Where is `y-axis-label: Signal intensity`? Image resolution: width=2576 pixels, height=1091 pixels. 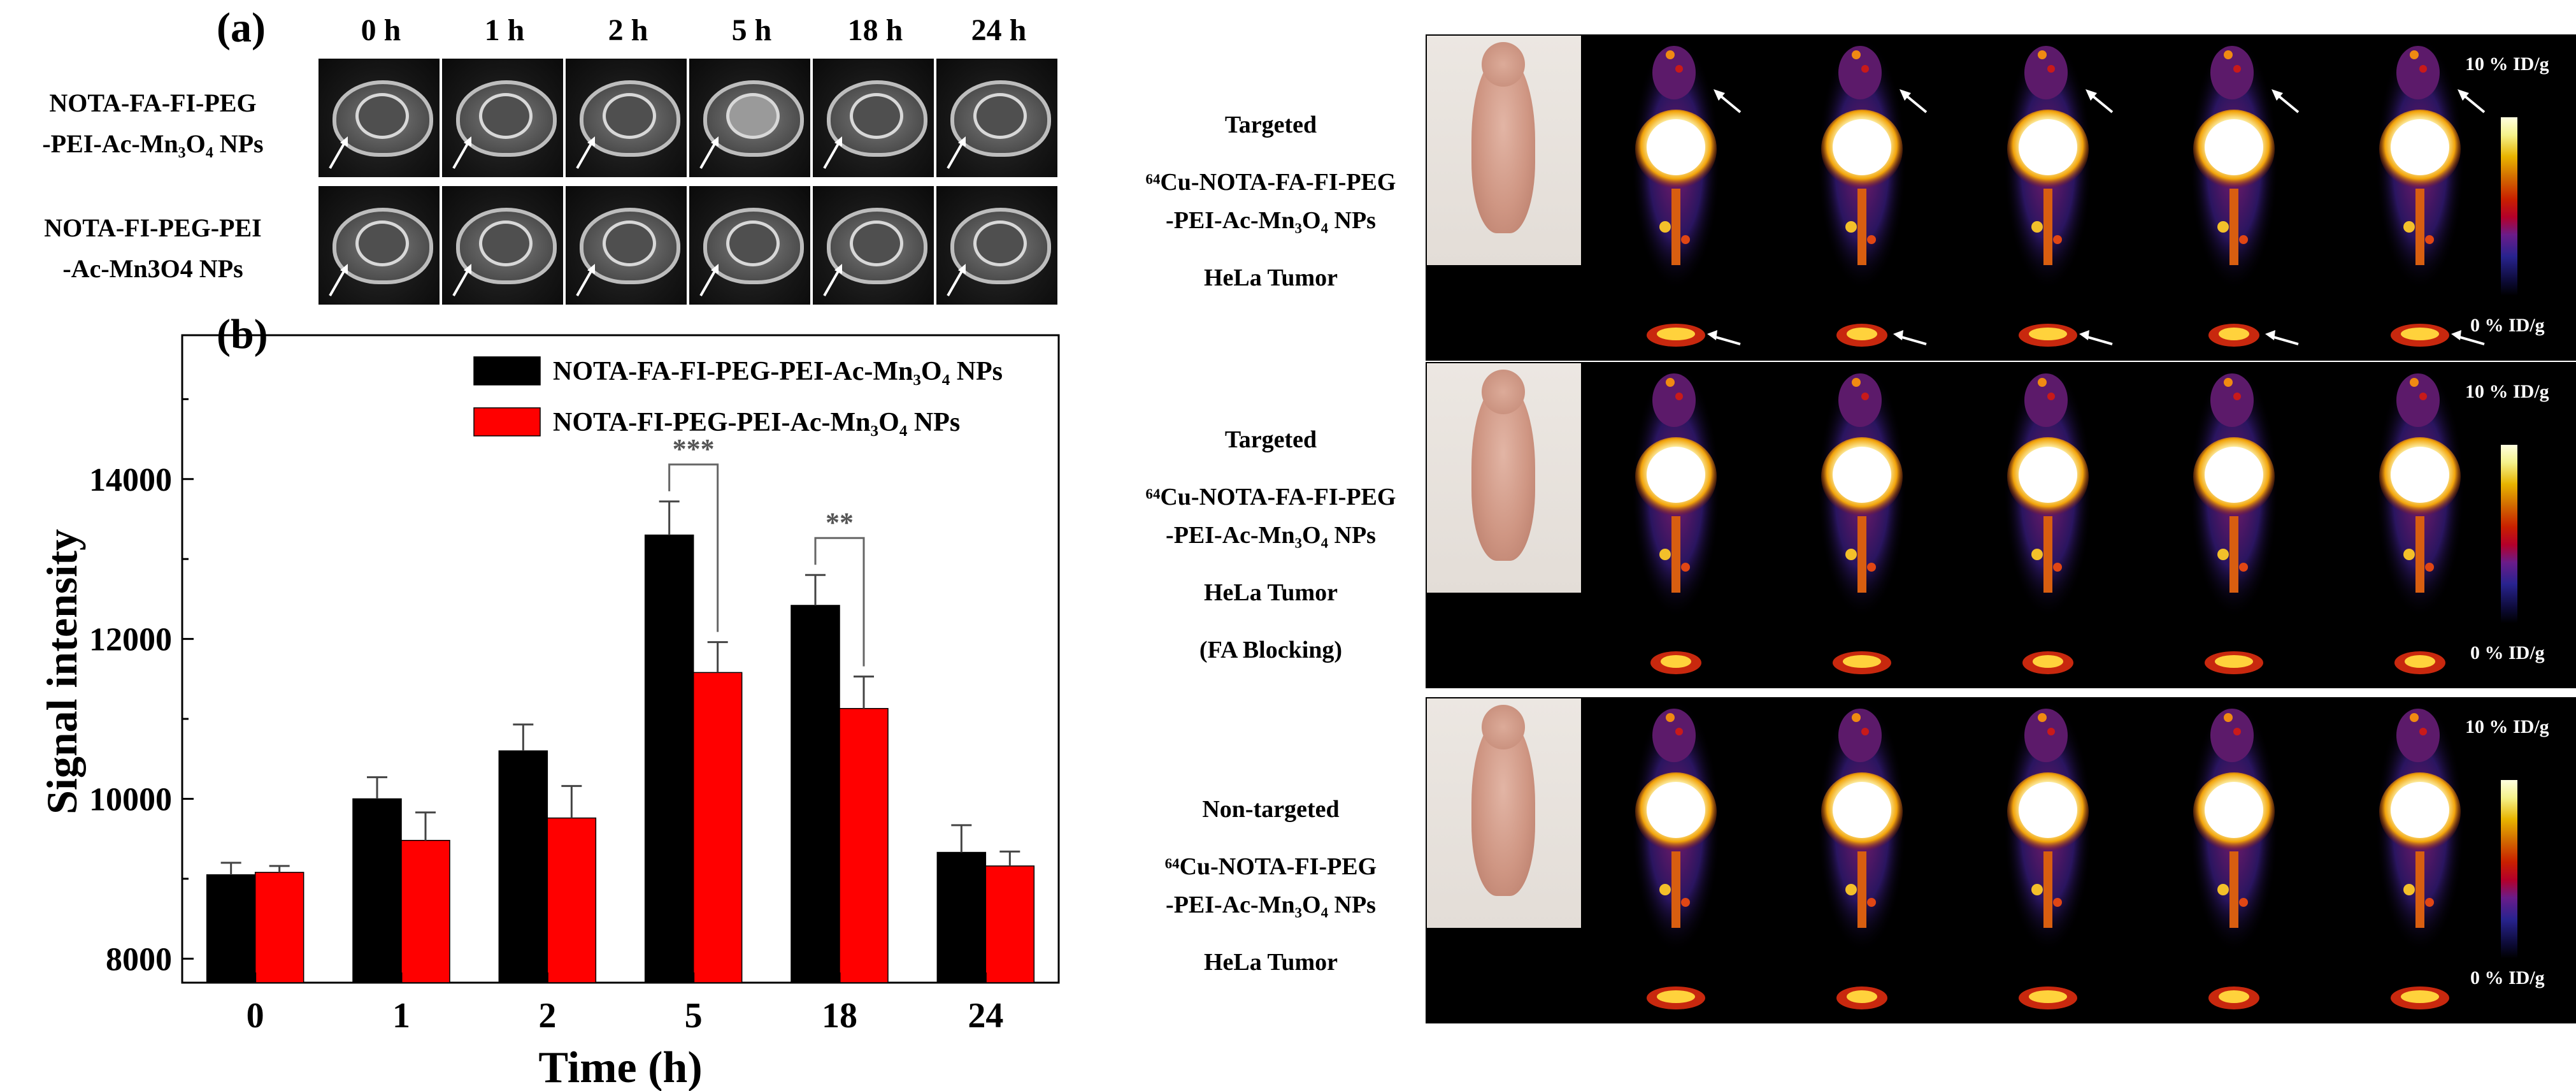
y-axis-label: Signal intensity is located at coordinates (62, 671).